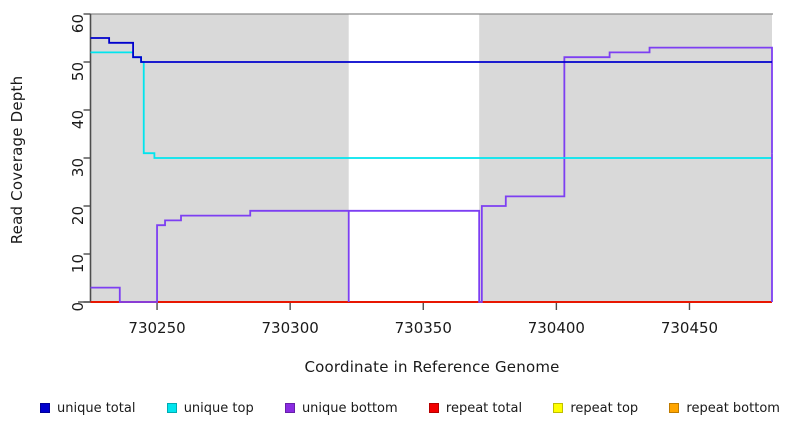  I want to click on legend-item-repeat-top: repeat top, so click(595, 408).